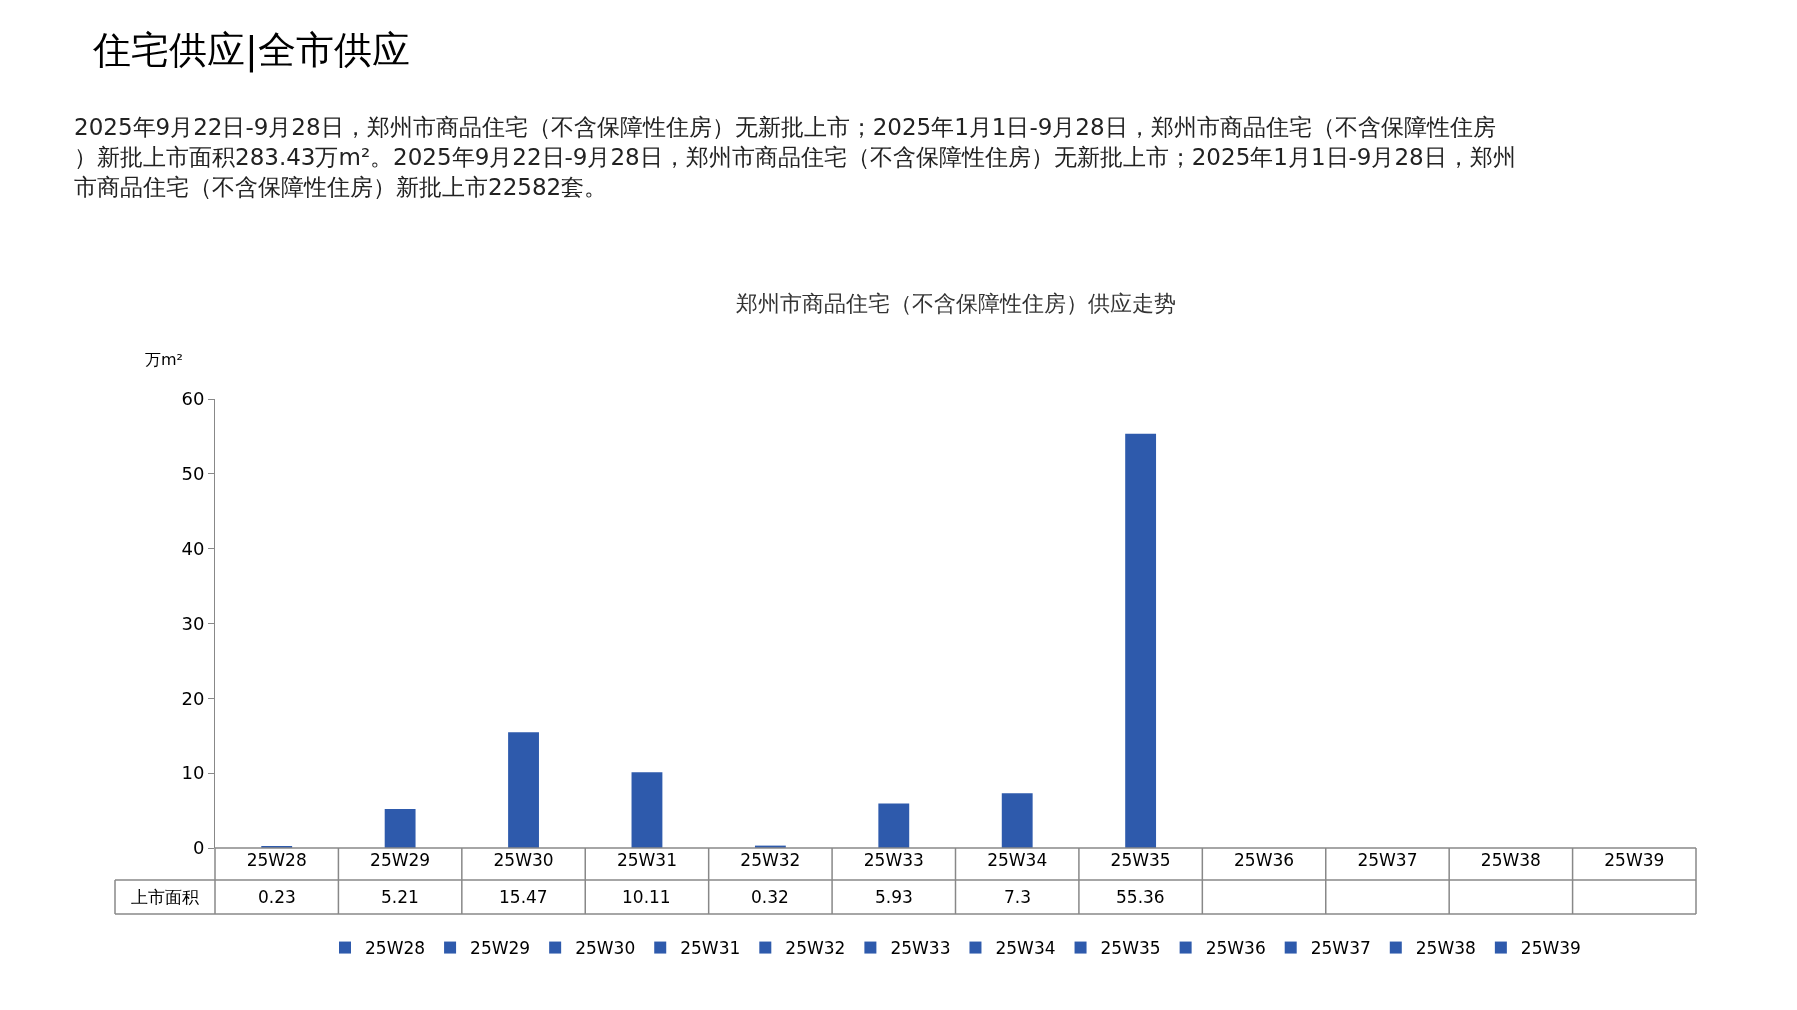  I want to click on x-tick-label: 25W32, so click(770, 860).